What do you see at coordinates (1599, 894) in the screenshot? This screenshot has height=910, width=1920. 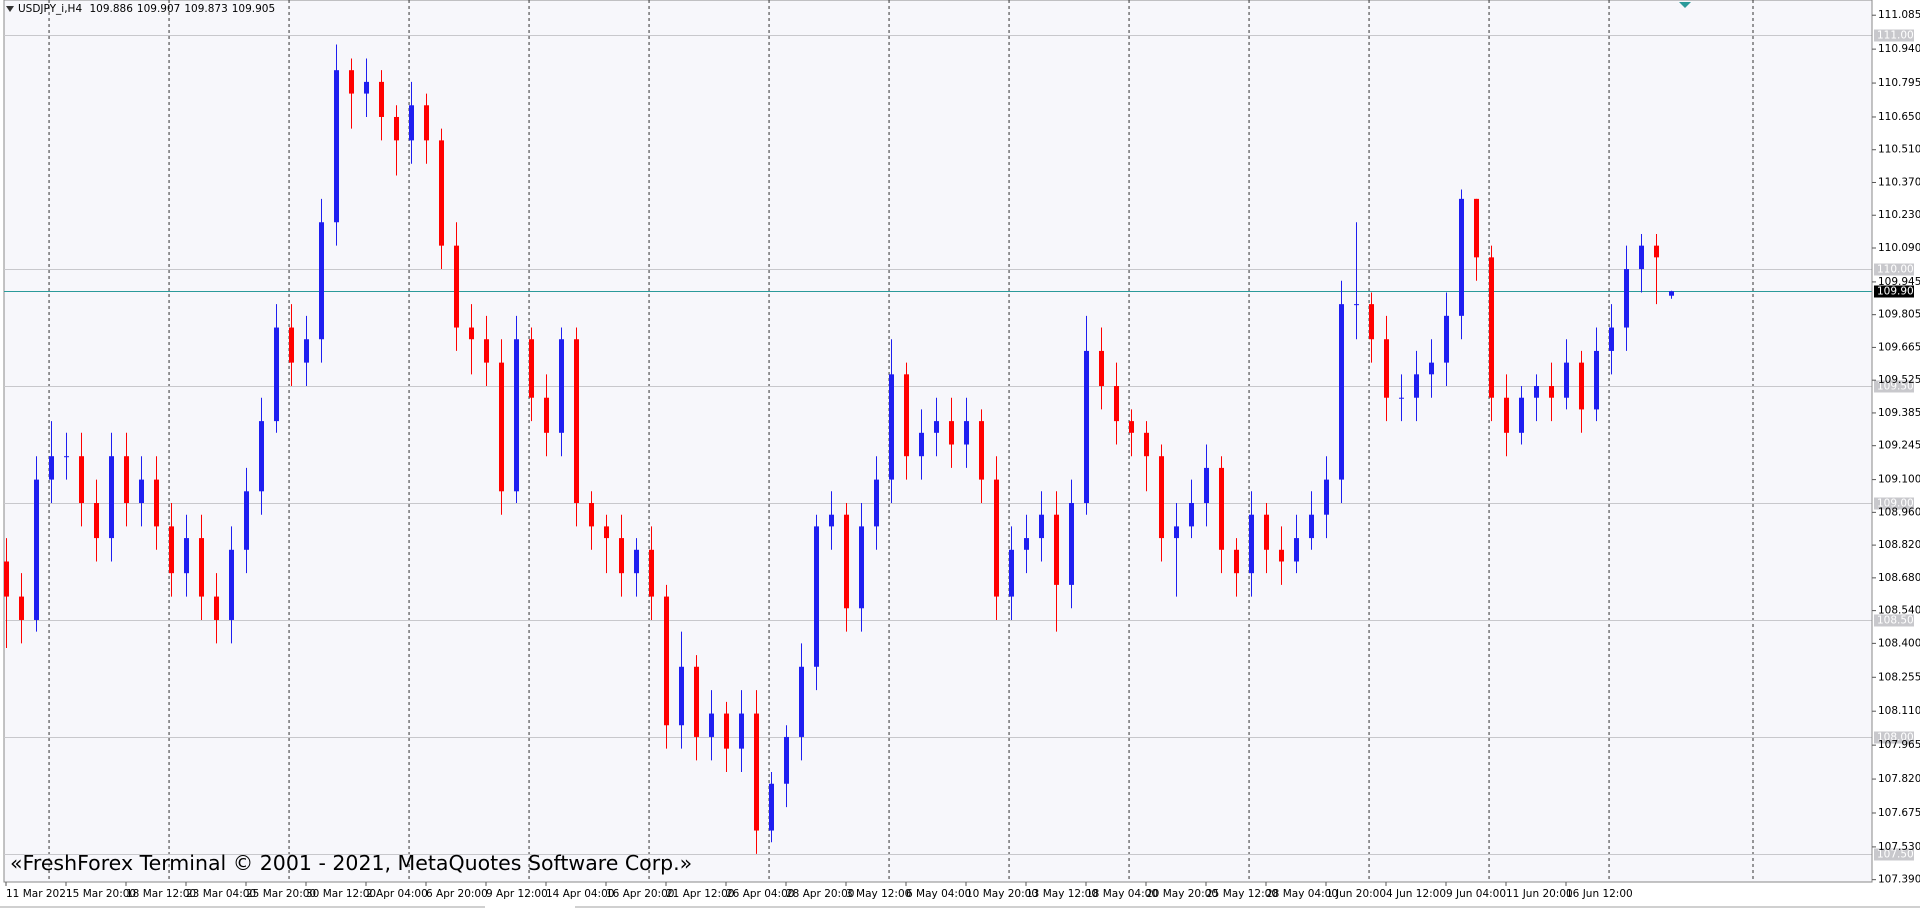 I see `x-tick-label: 16 Jun 12:00` at bounding box center [1599, 894].